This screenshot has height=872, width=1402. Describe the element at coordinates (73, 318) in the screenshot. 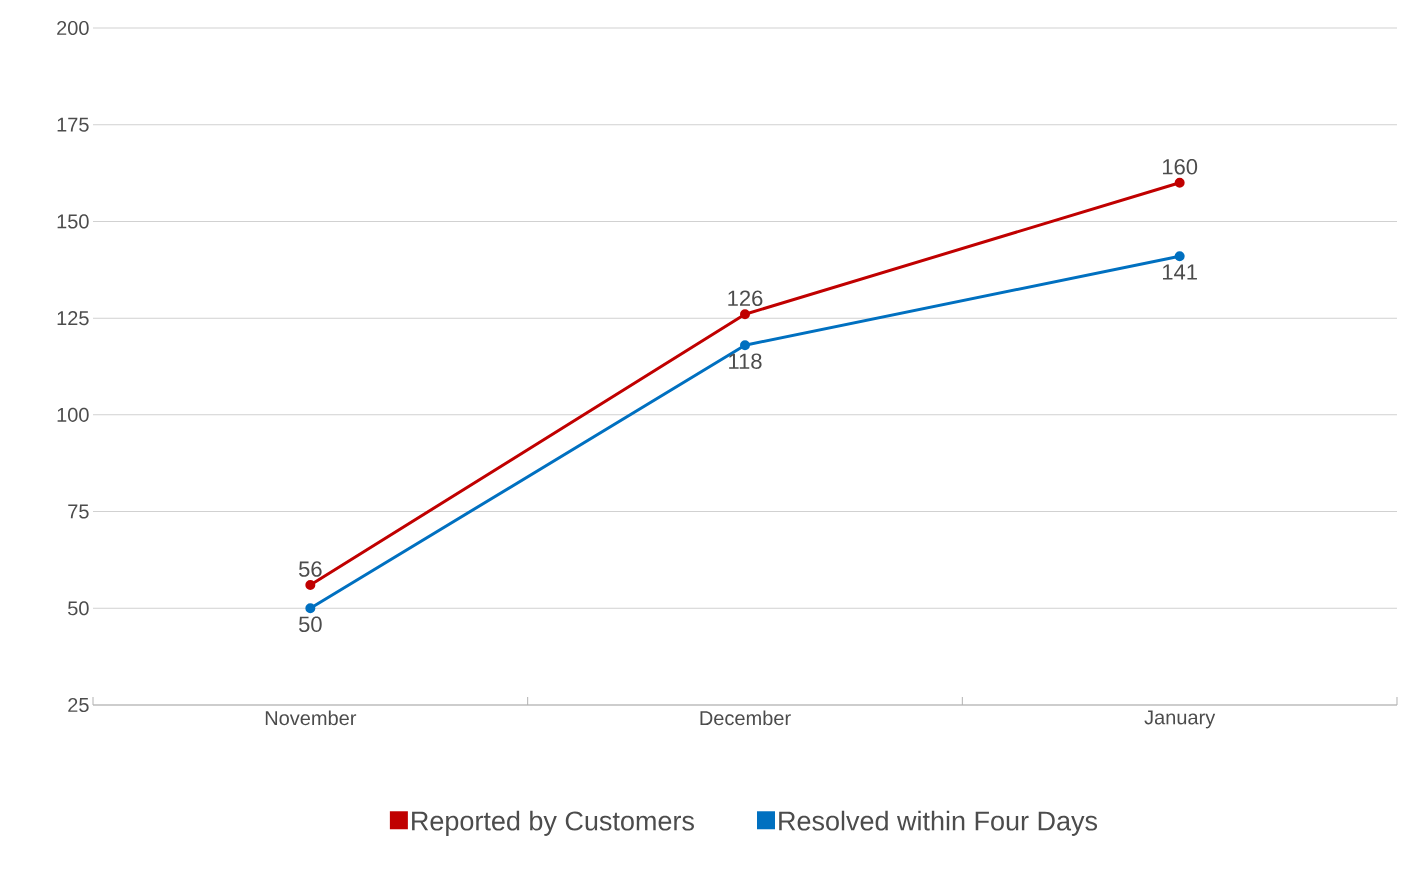

I see `y-tick-label: 125` at that location.